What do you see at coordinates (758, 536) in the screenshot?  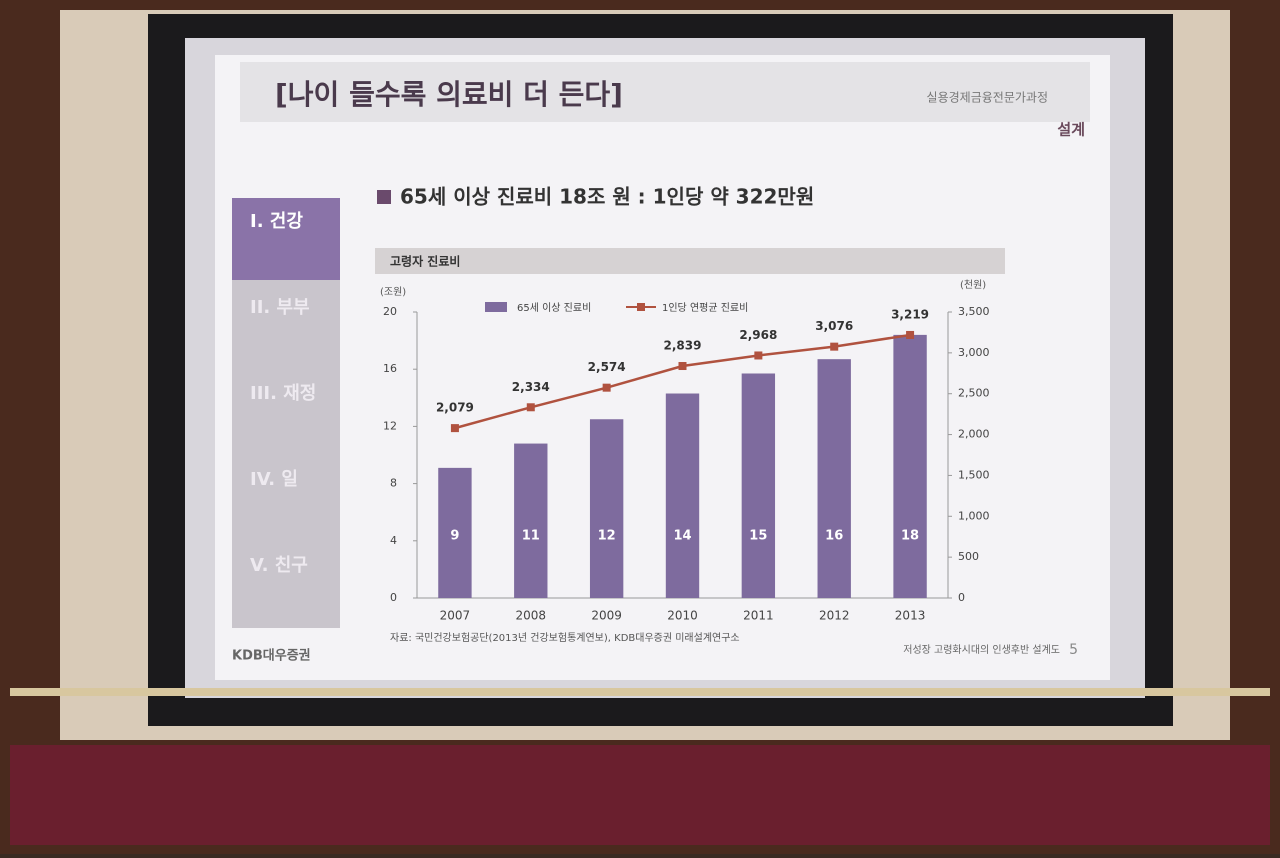 I see `bar-value-label: 15` at bounding box center [758, 536].